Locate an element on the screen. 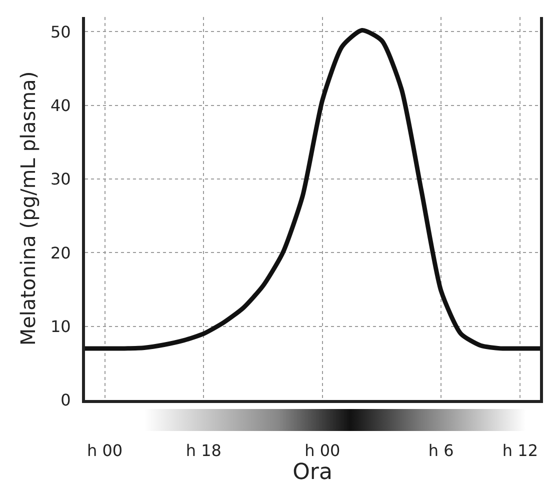  x-tick-label: h 6 is located at coordinates (441, 450).